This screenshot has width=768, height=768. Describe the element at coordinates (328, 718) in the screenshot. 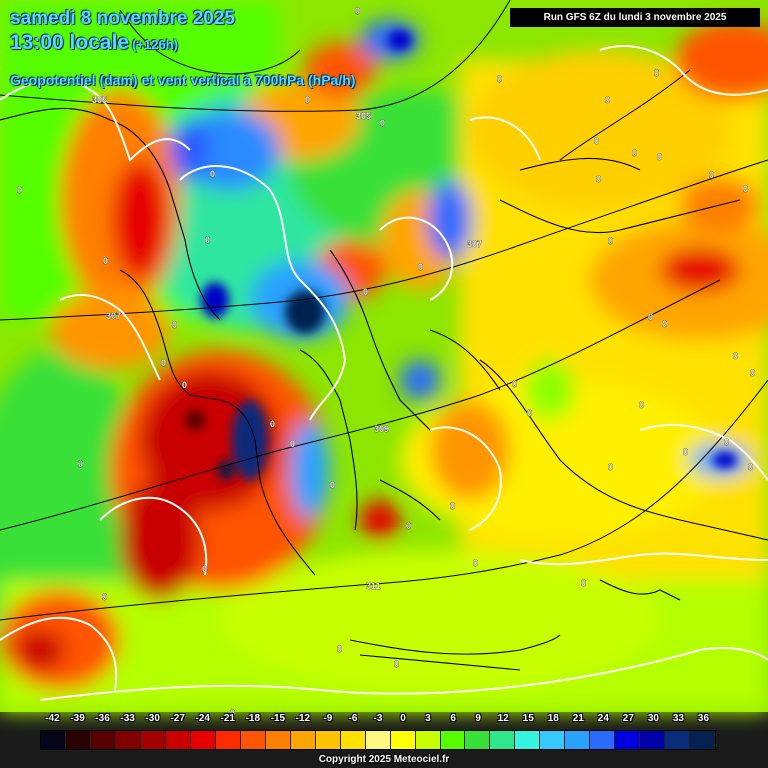

I see `legend-tick-label: -9` at that location.